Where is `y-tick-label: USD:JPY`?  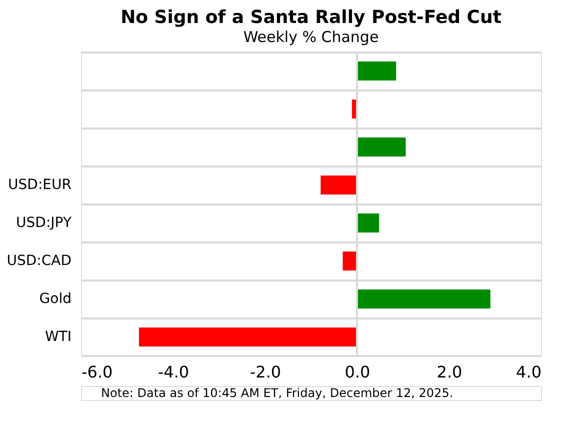
y-tick-label: USD:JPY is located at coordinates (44, 223).